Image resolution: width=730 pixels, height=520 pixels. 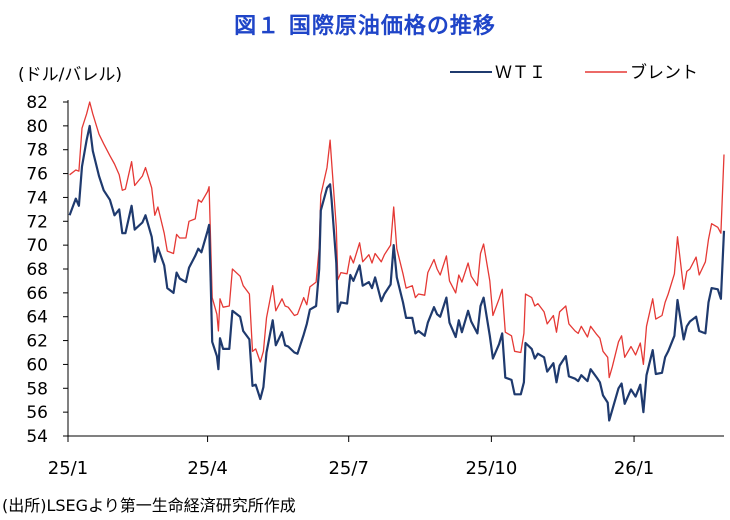 I want to click on y-tick-label: 60, so click(x=37, y=365).